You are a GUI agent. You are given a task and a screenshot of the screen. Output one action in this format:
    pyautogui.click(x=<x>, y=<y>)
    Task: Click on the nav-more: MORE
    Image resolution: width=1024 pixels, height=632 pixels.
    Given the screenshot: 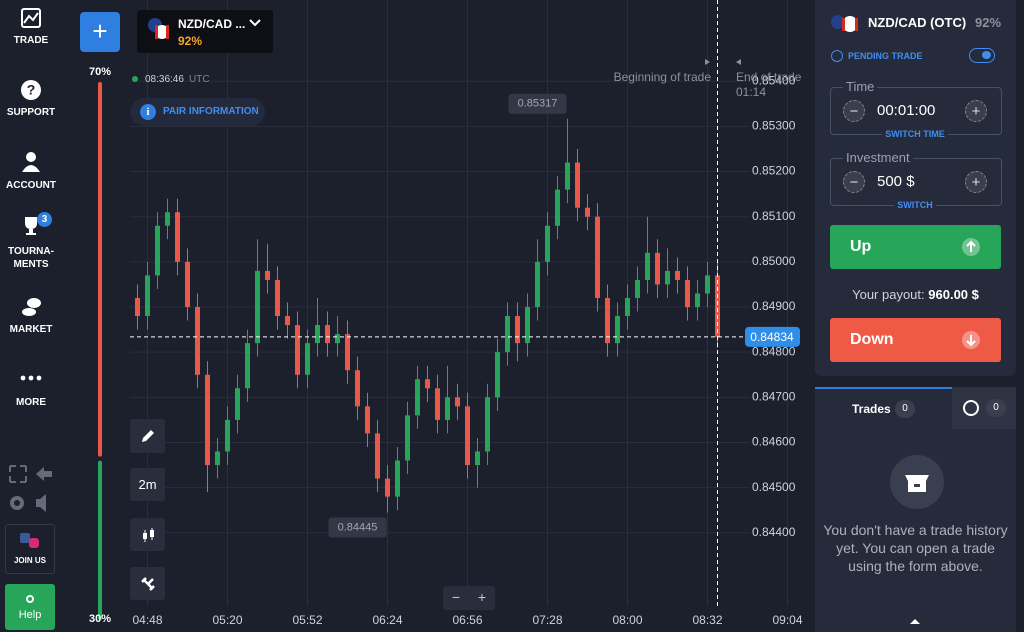 What is the action you would take?
    pyautogui.click(x=31, y=402)
    